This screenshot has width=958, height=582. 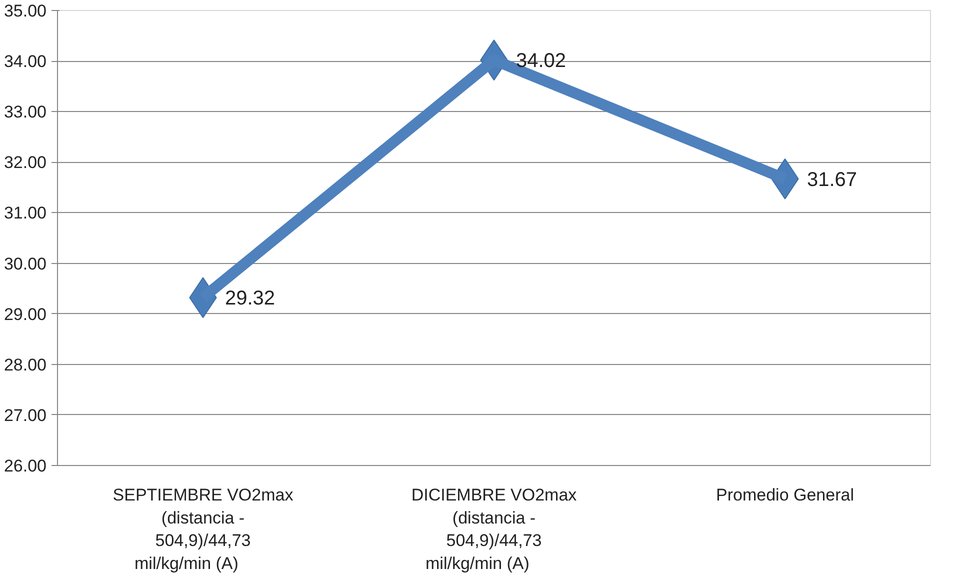 I want to click on data-label: 29.32, so click(x=250, y=299).